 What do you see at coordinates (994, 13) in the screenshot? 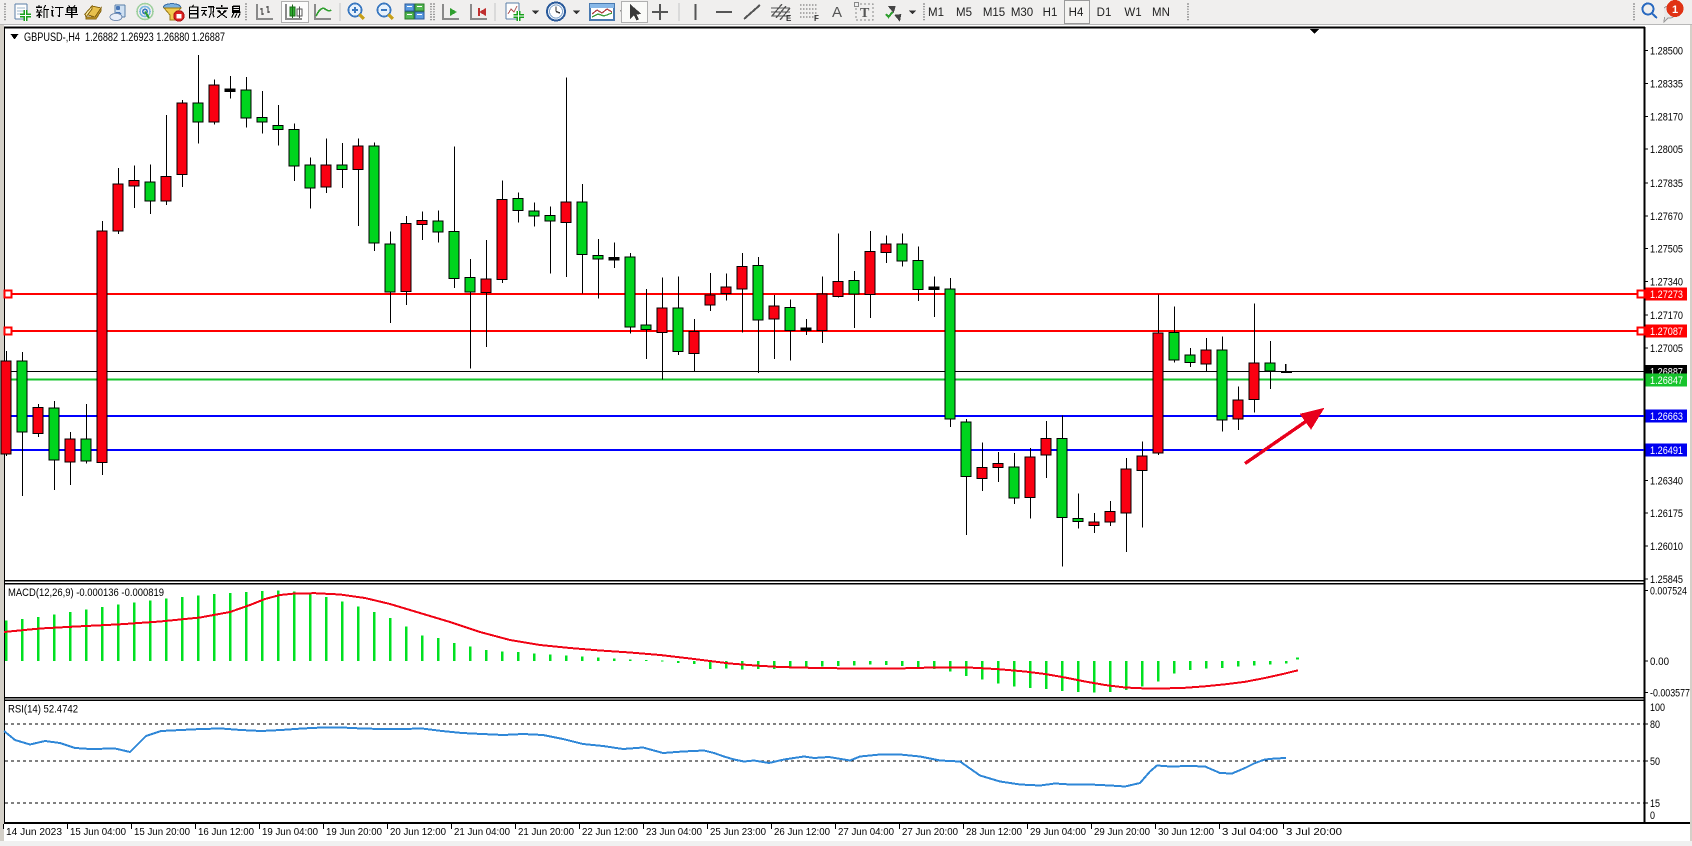
I see `svg-text: M15` at bounding box center [994, 13].